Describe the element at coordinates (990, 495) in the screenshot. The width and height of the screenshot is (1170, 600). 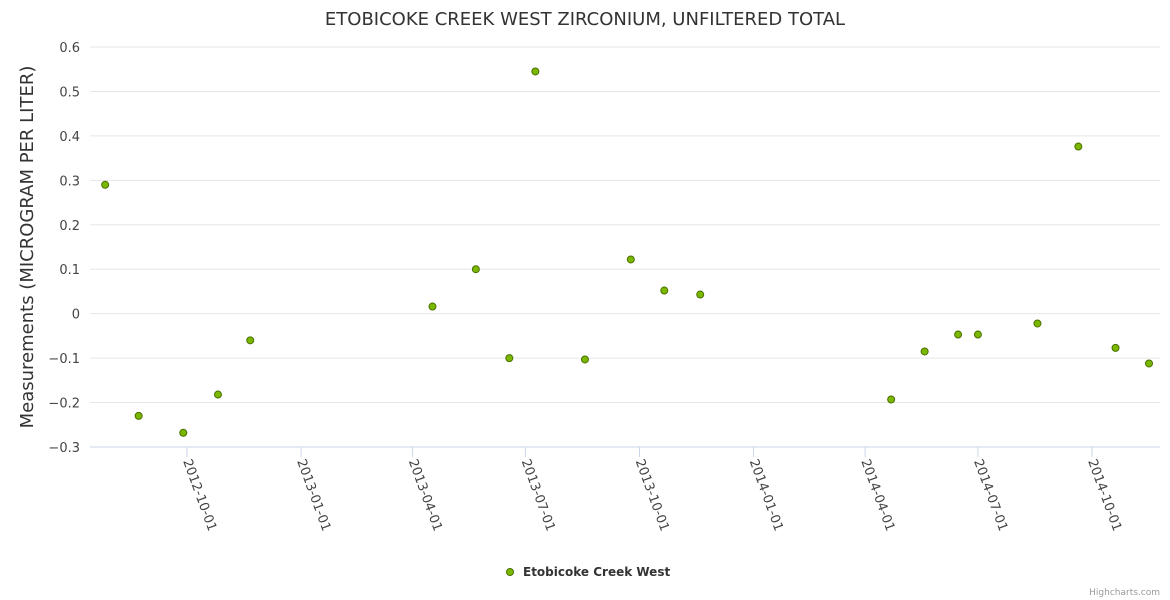
I see `x-tick-label: 2014-07-01` at that location.